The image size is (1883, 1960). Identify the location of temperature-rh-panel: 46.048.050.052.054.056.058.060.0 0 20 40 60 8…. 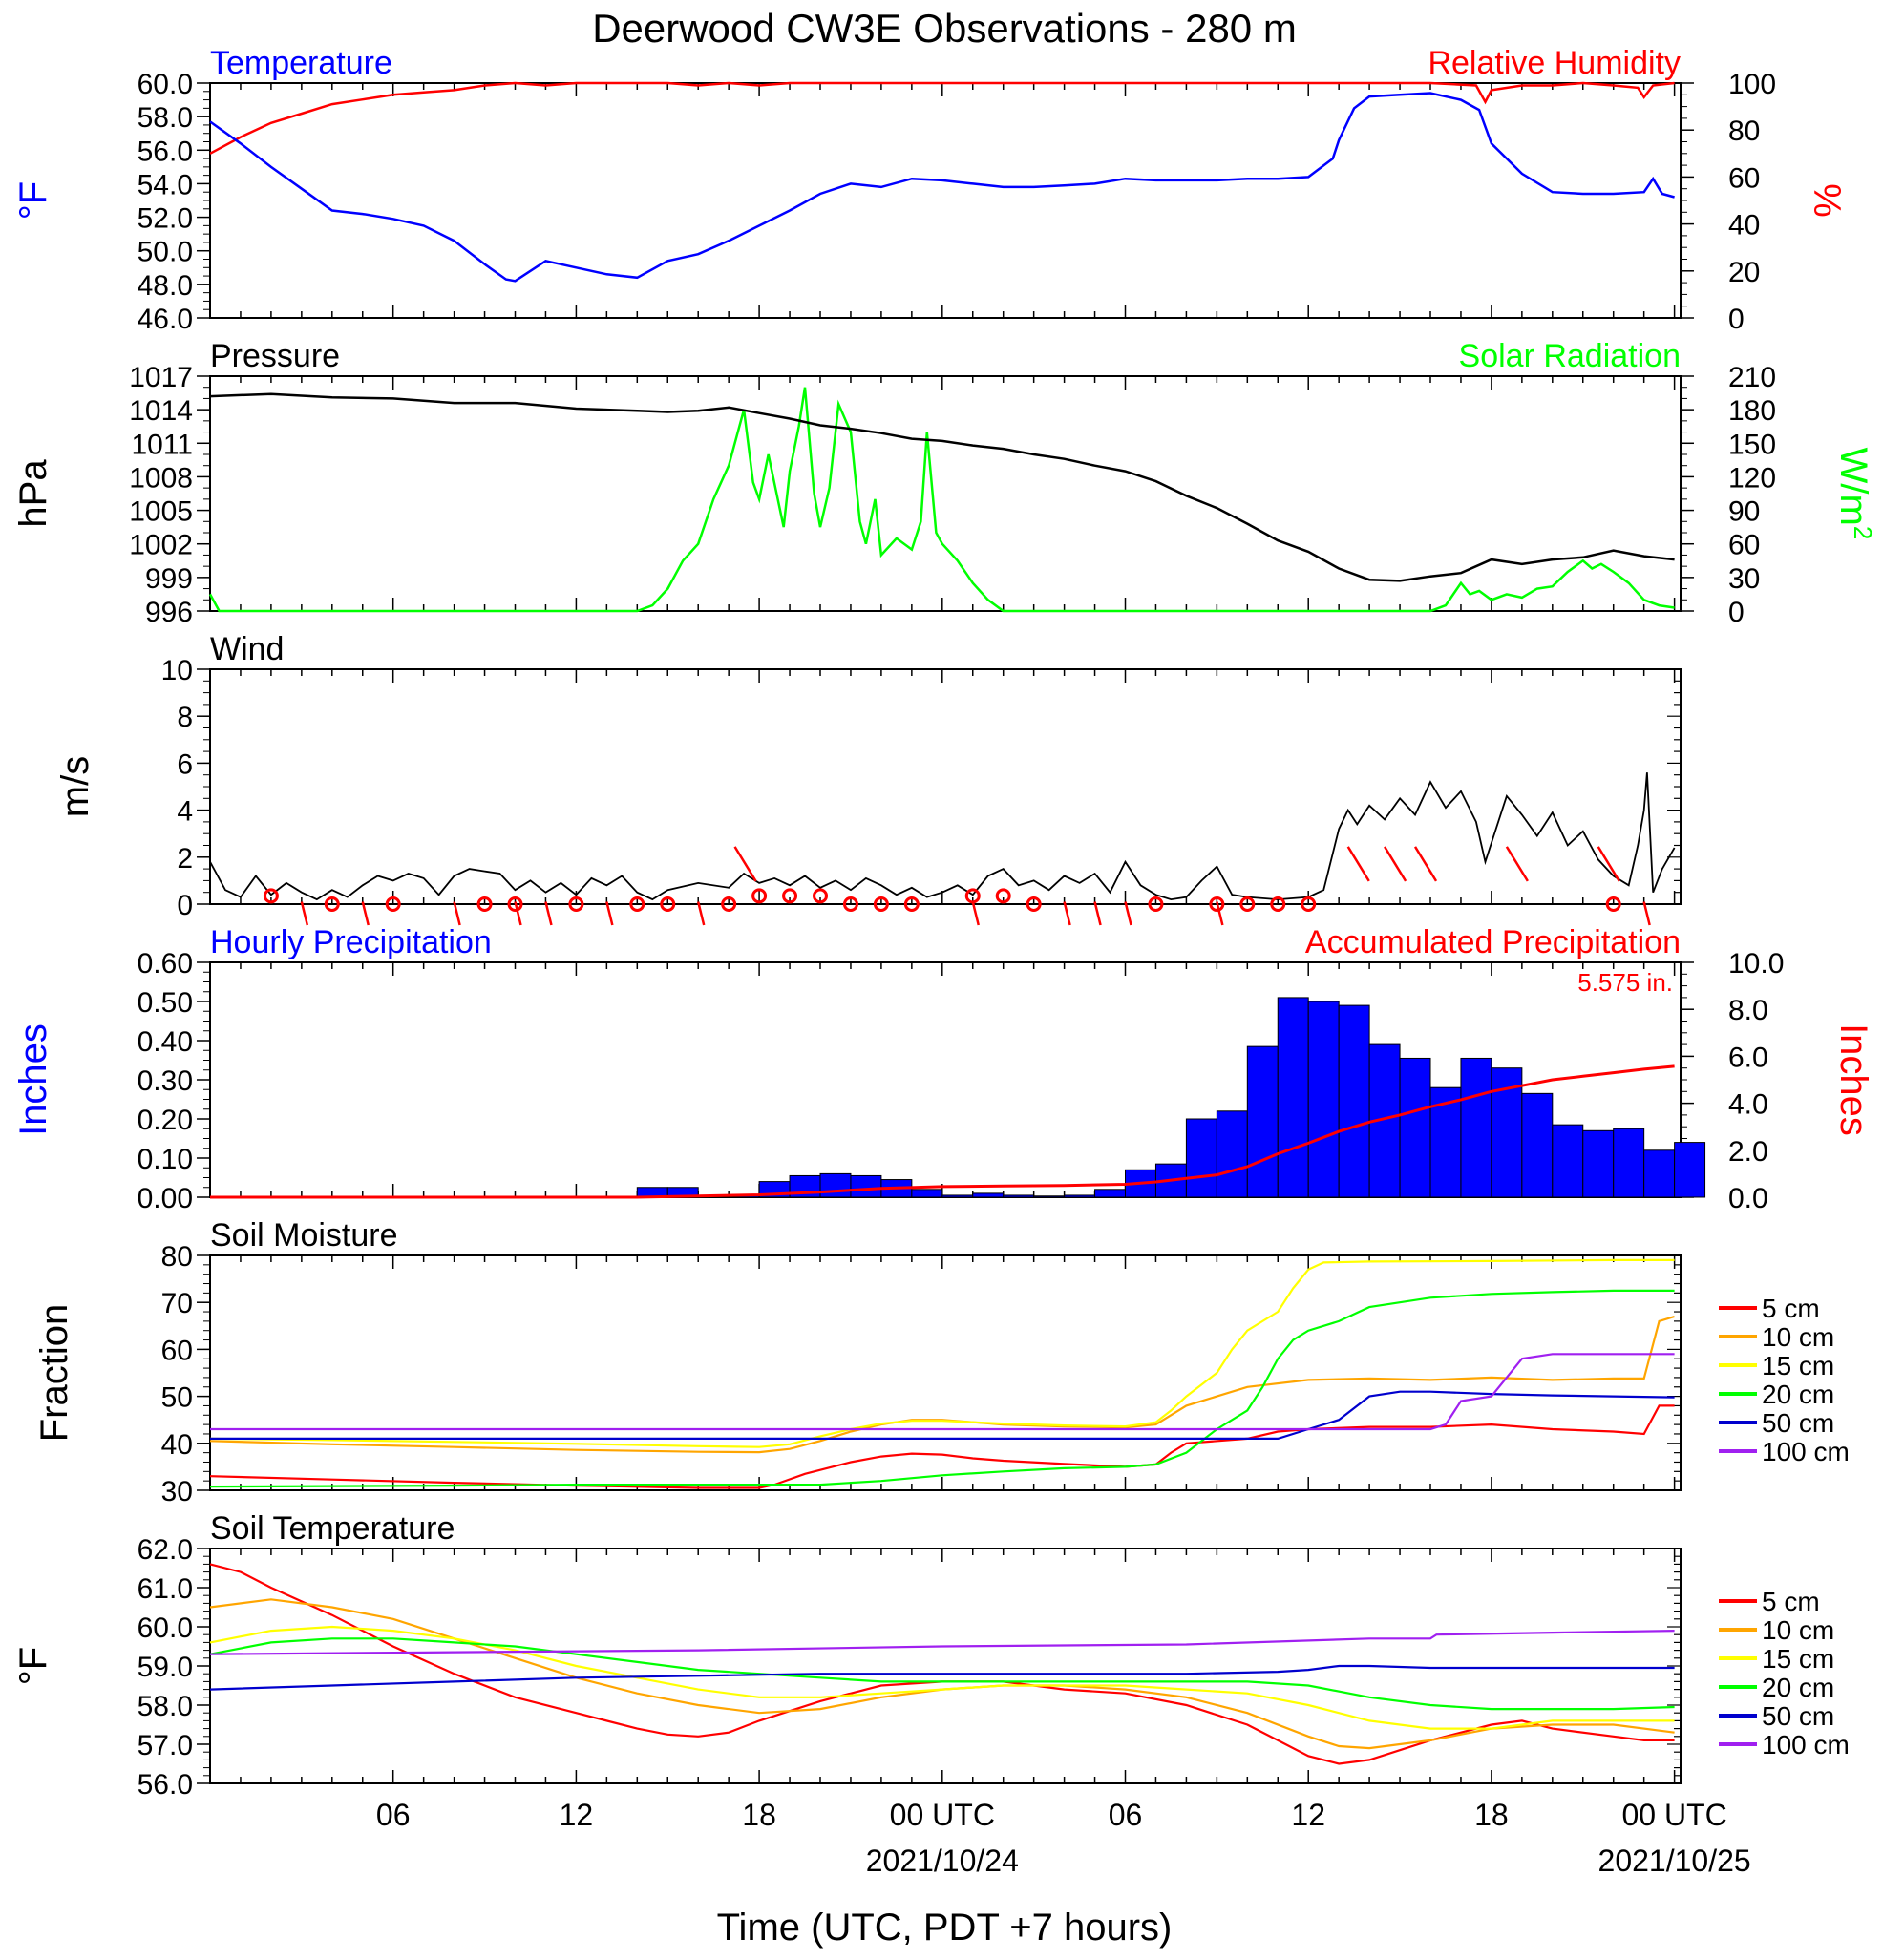
(931, 190).